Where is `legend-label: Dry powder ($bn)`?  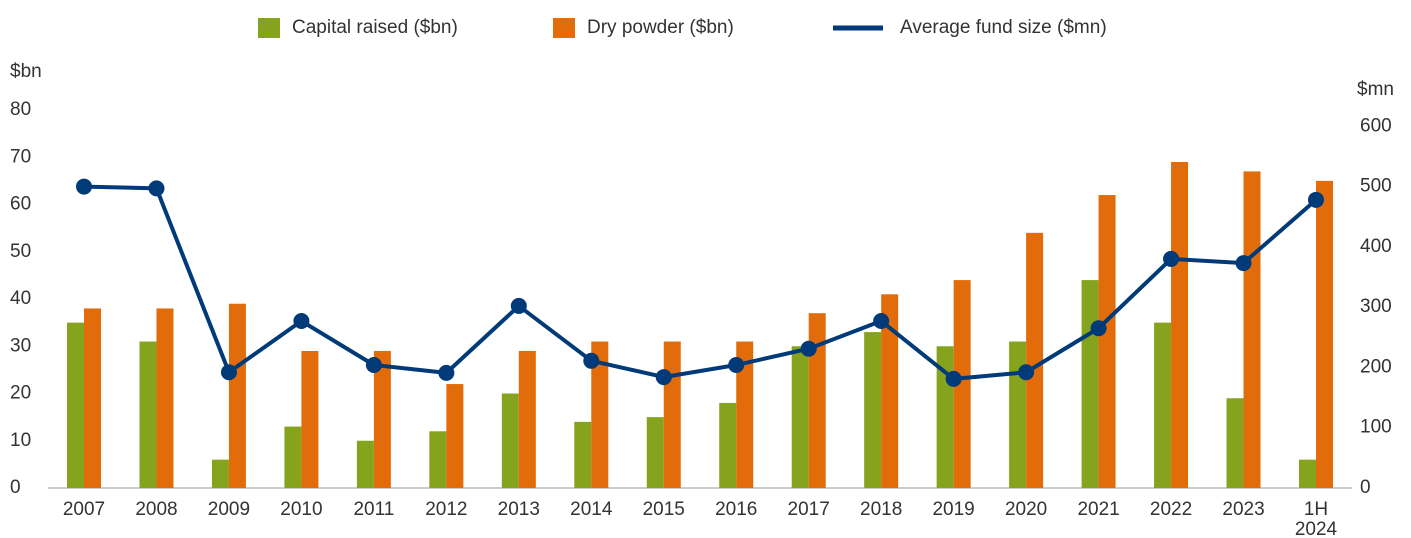 legend-label: Dry powder ($bn) is located at coordinates (660, 27).